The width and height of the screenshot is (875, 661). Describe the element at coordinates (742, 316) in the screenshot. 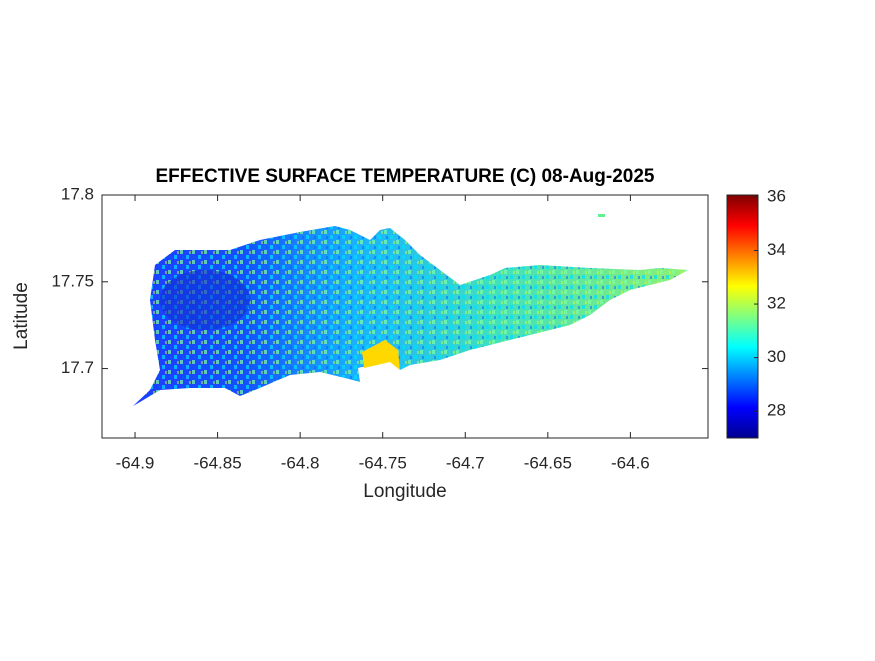

I see `colorbar` at that location.